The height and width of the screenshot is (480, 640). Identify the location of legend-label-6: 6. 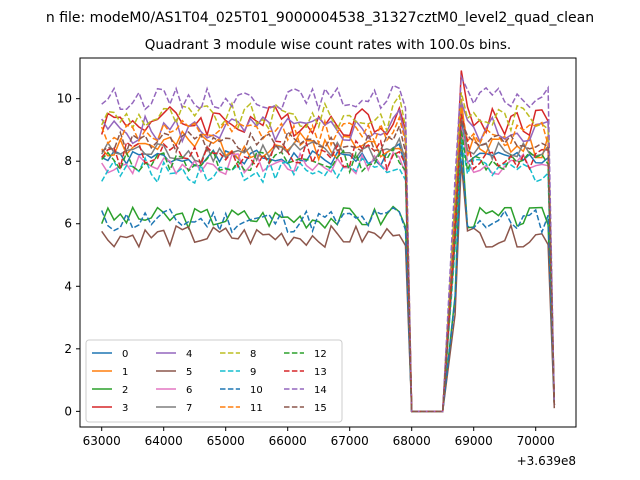
(189, 390).